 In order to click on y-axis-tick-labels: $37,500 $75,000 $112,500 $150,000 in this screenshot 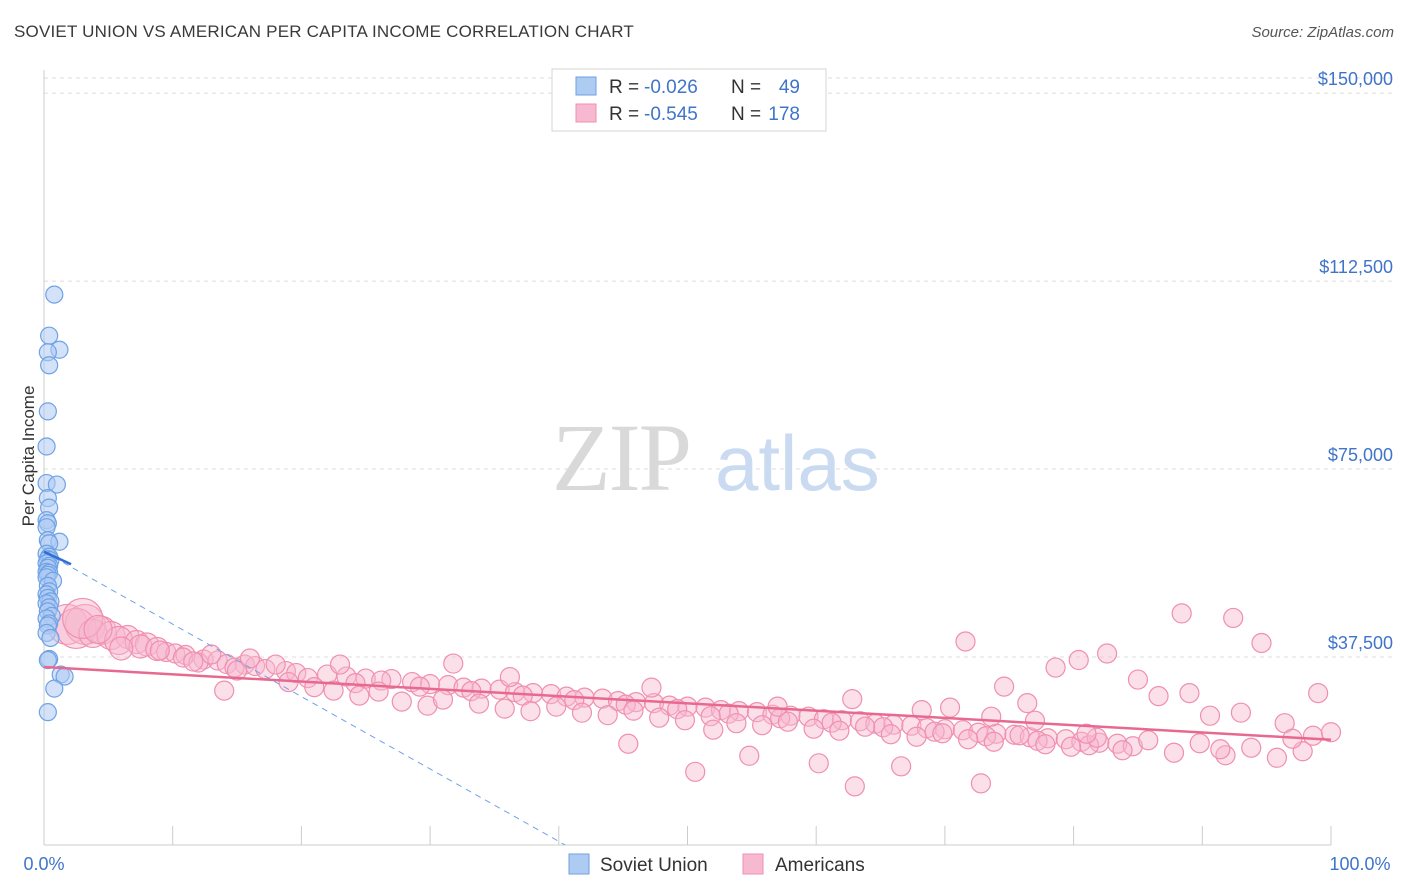, I will do `click(1355, 361)`.